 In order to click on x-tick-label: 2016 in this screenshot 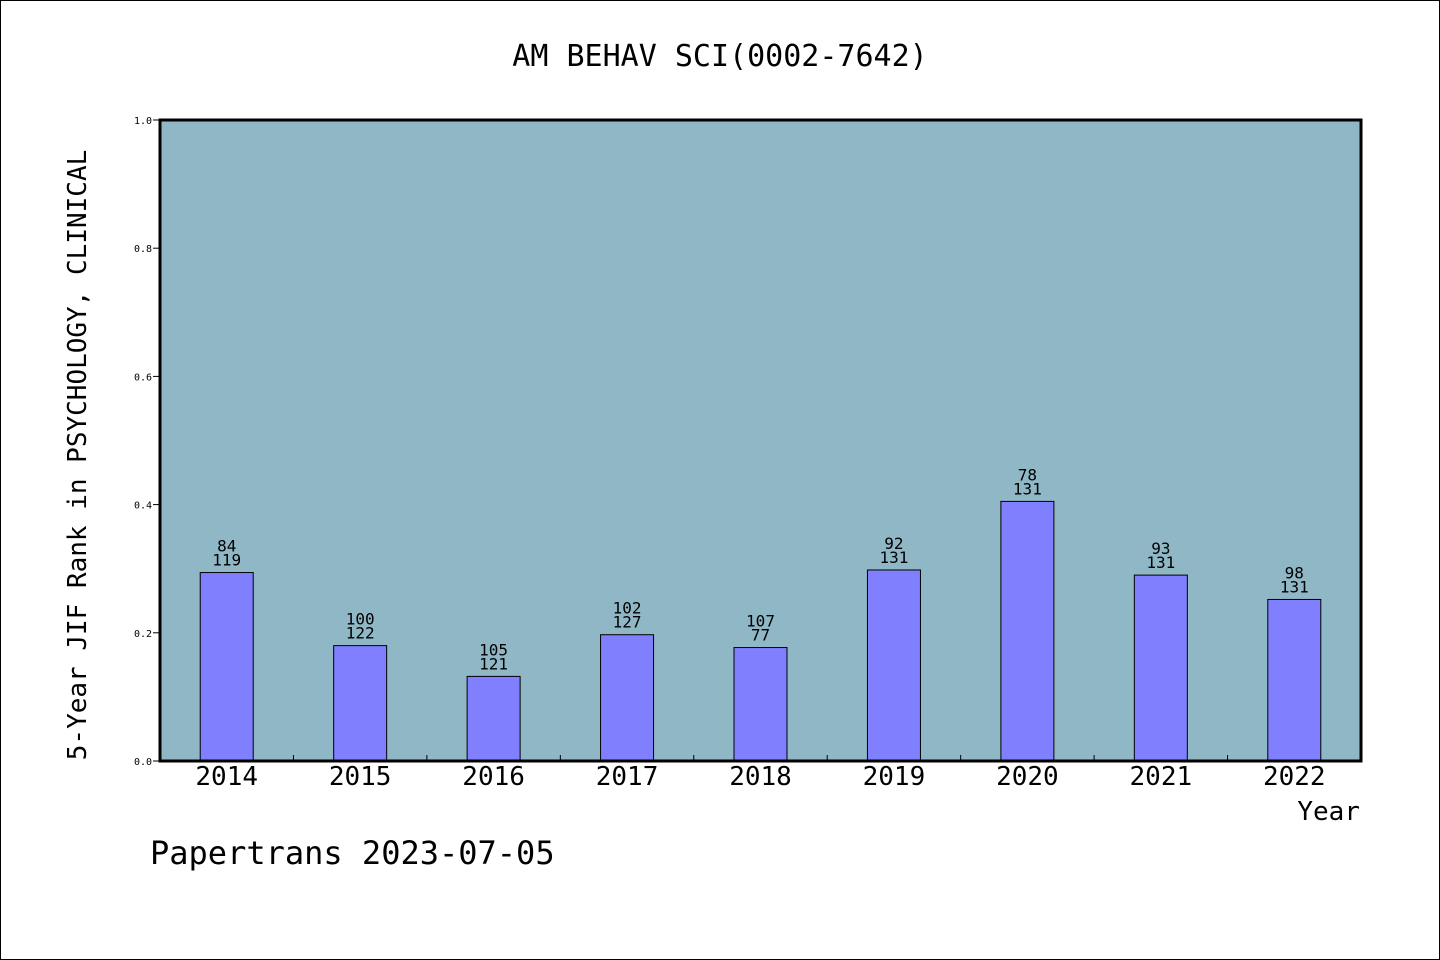, I will do `click(493, 777)`.